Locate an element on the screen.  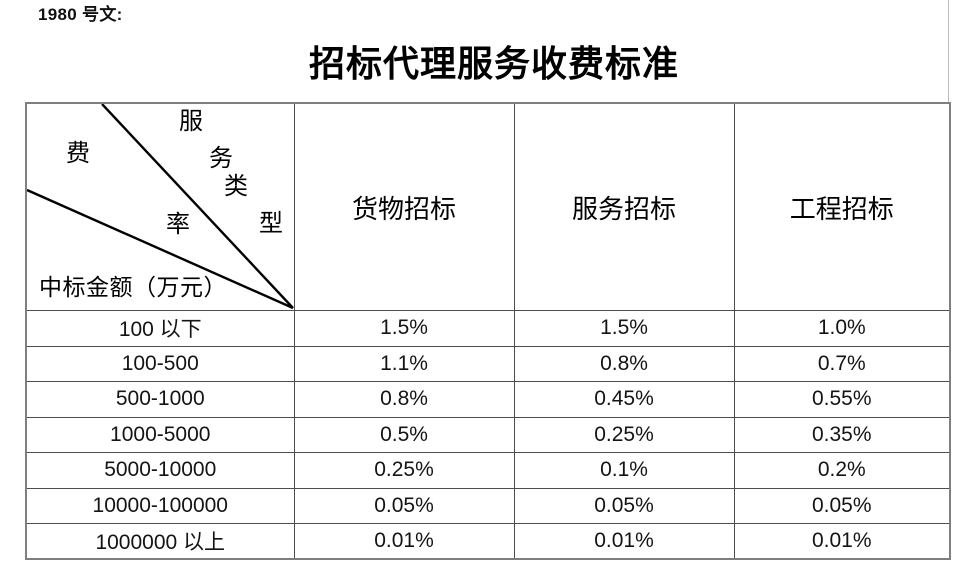
table-row: 100-500 1.1% 0.8% 0.7% is located at coordinates (488, 363).